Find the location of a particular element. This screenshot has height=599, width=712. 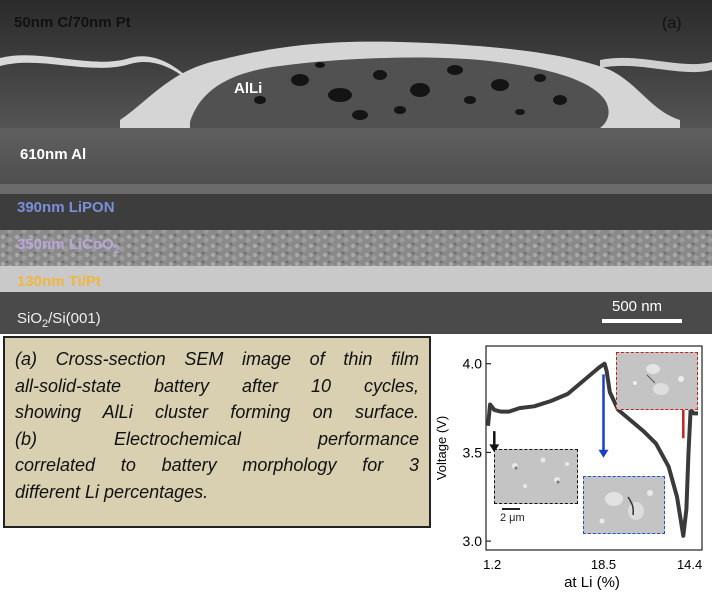

caption-line: different Li percentages. is located at coordinates (112, 491).